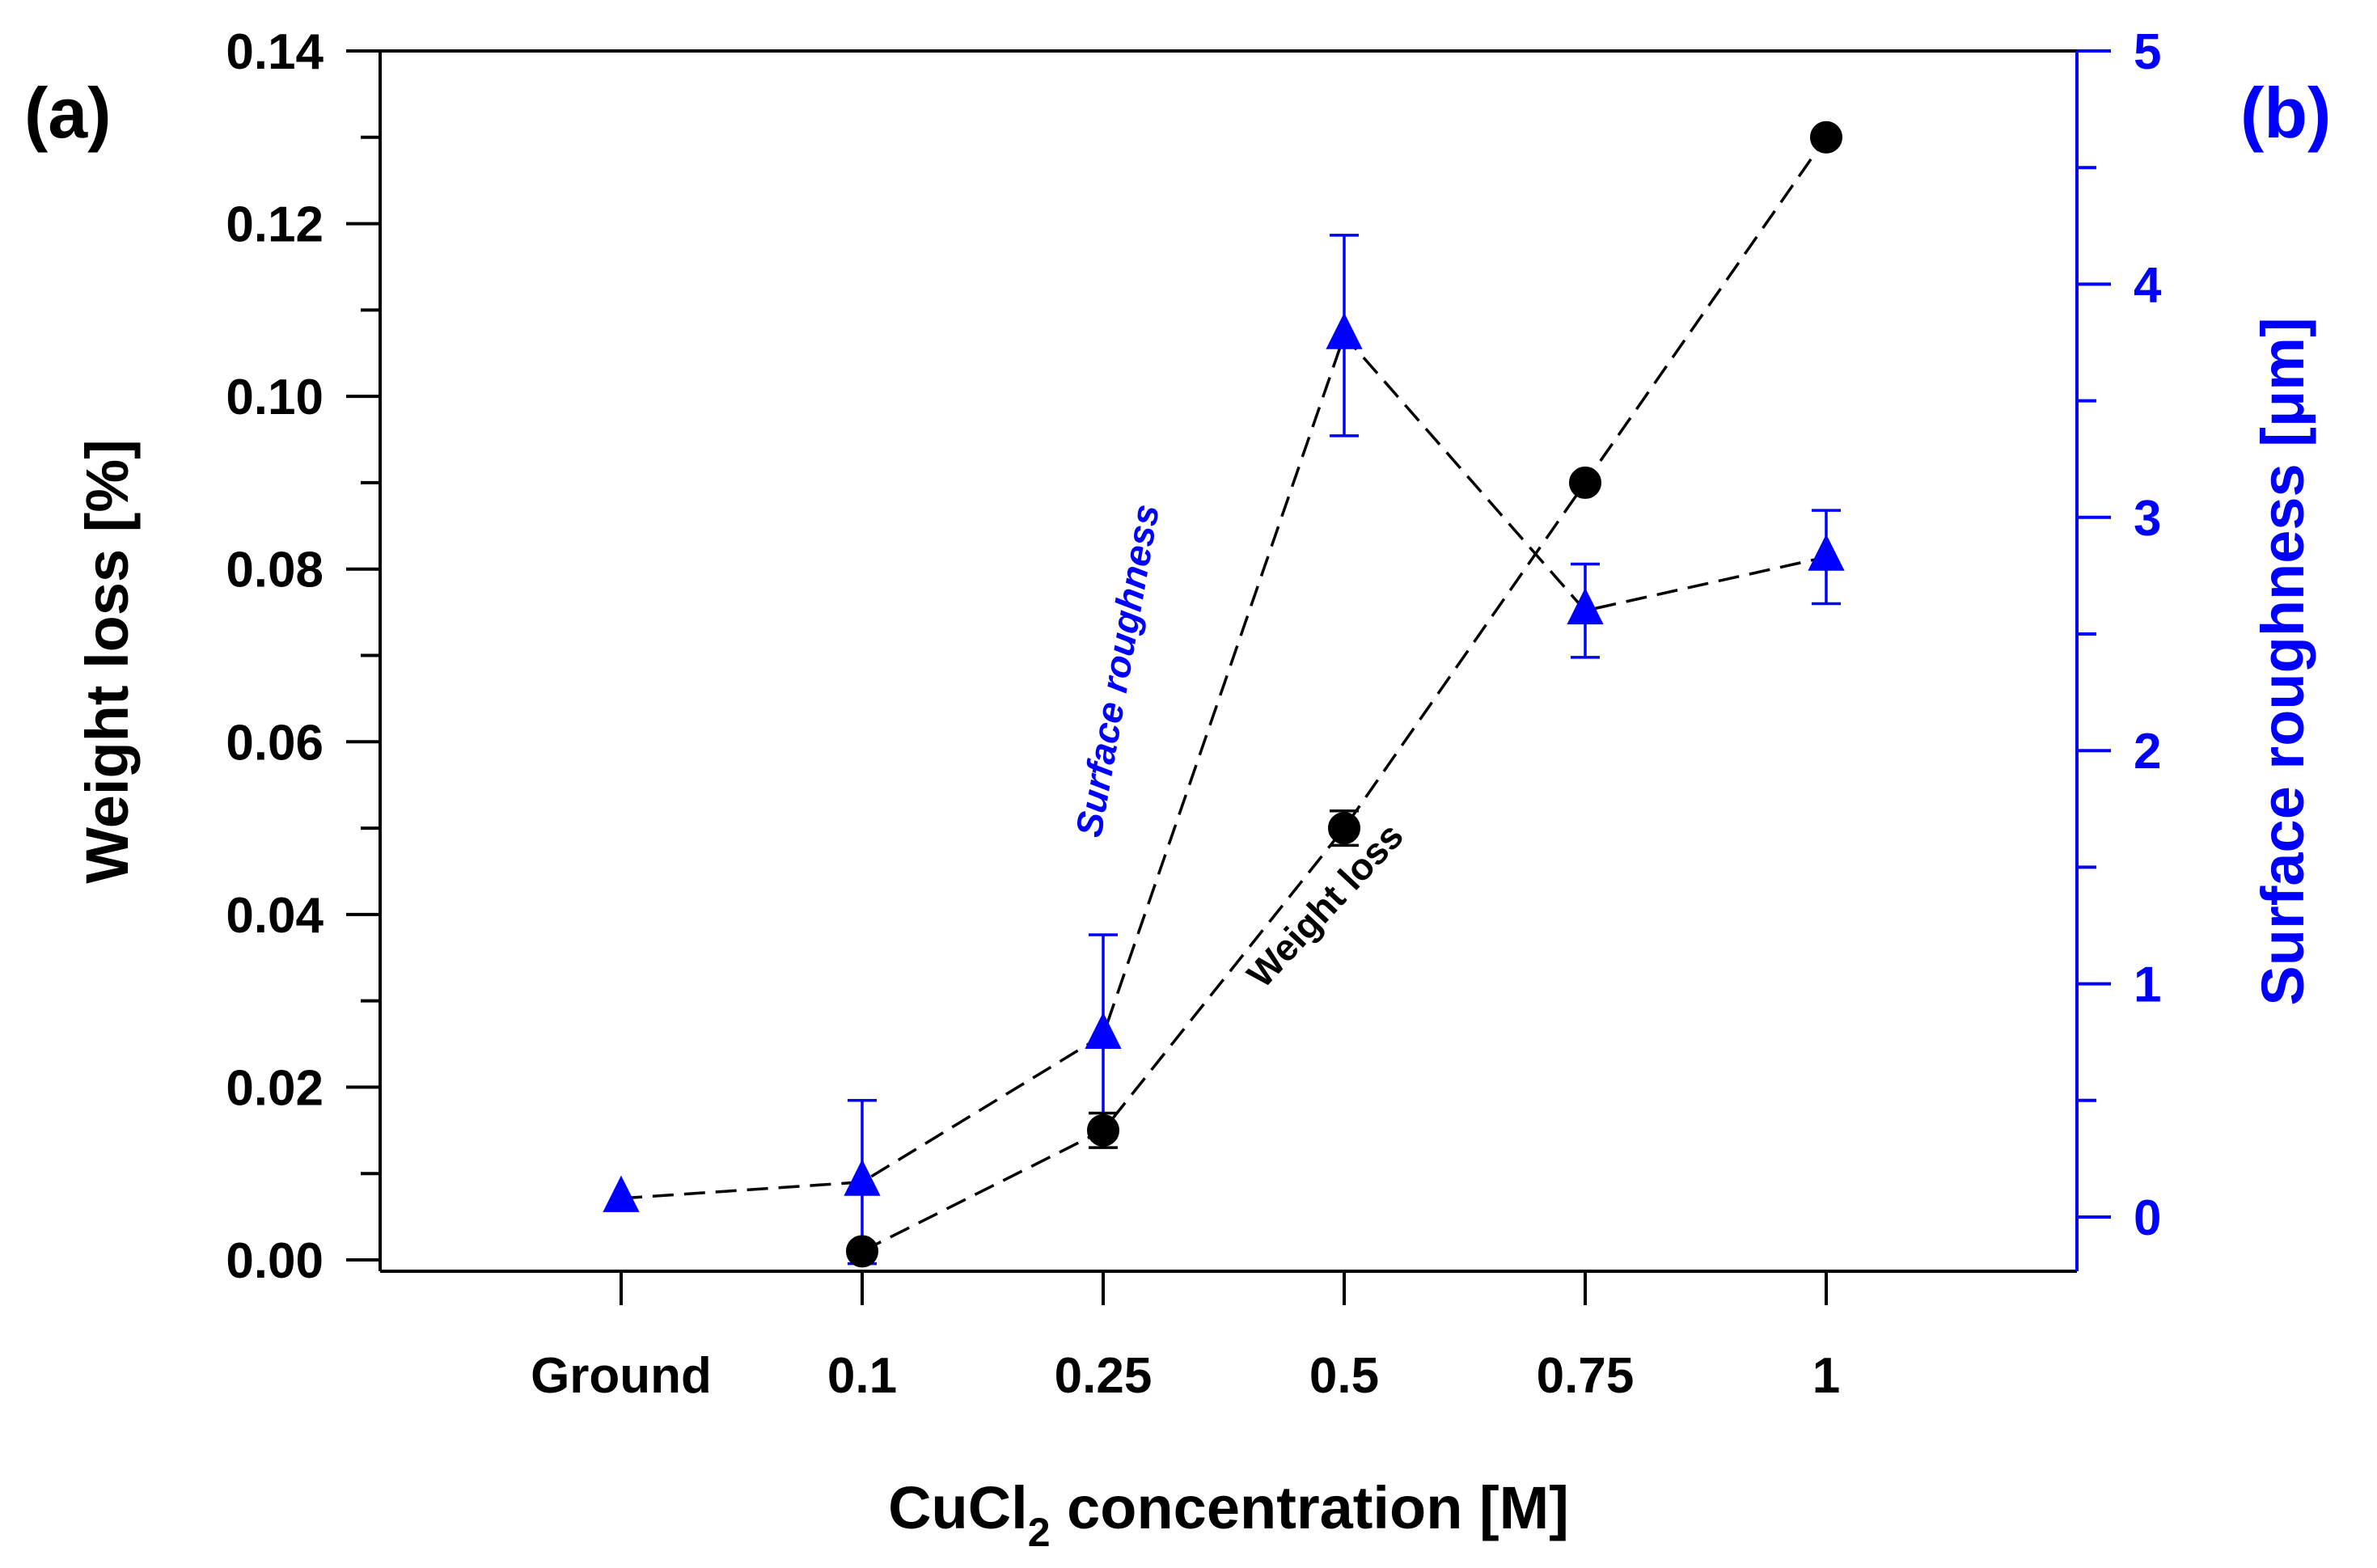  I want to click on right-tick-label: 1, so click(2147, 985).